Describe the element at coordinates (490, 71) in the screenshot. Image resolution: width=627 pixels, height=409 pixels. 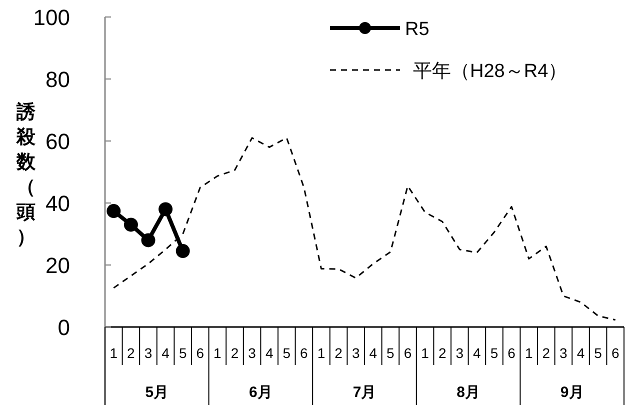
I see `legend-label: 平年（H28～R4）` at that location.